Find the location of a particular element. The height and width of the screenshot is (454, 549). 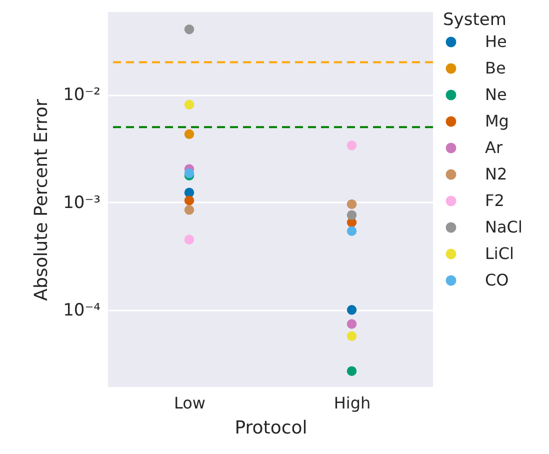

legend-label: F2 is located at coordinates (494, 200).